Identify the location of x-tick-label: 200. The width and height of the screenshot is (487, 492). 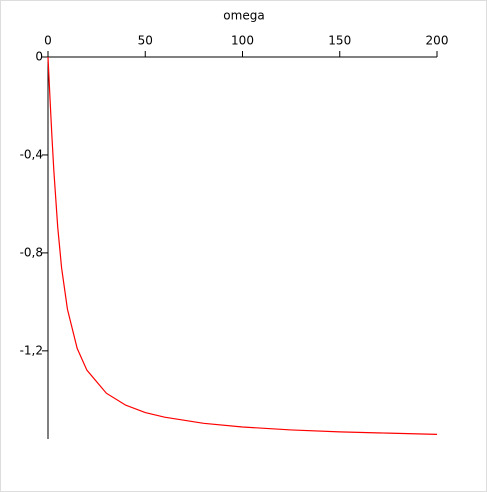
(437, 41).